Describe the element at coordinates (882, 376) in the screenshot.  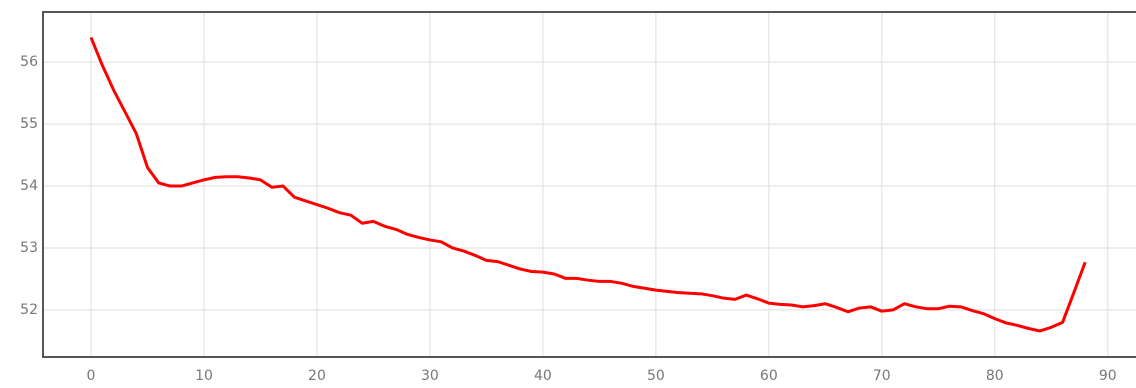
I see `x-tick-label: 70` at that location.